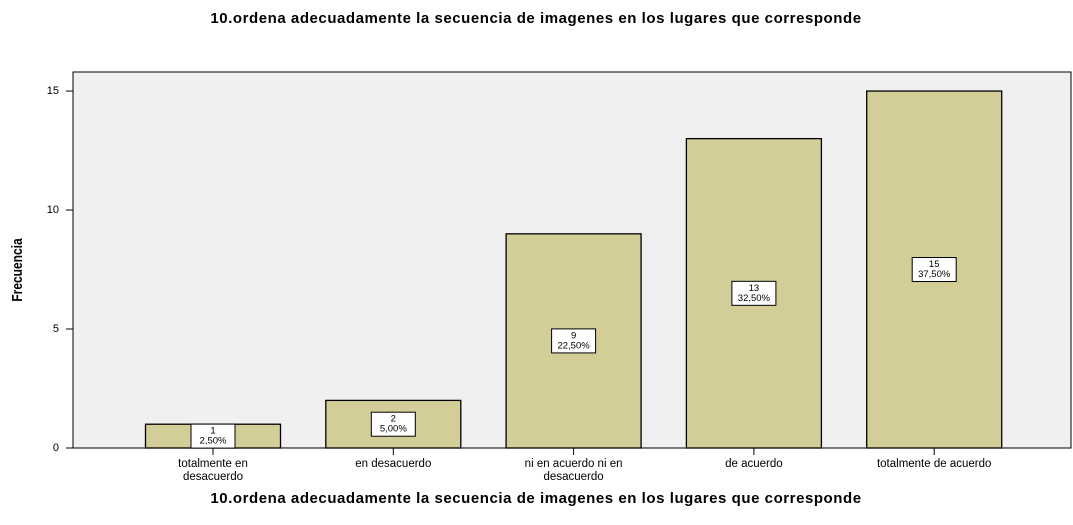 Image resolution: width=1073 pixels, height=525 pixels. What do you see at coordinates (56, 329) in the screenshot?
I see `y-tick-label: 5` at bounding box center [56, 329].